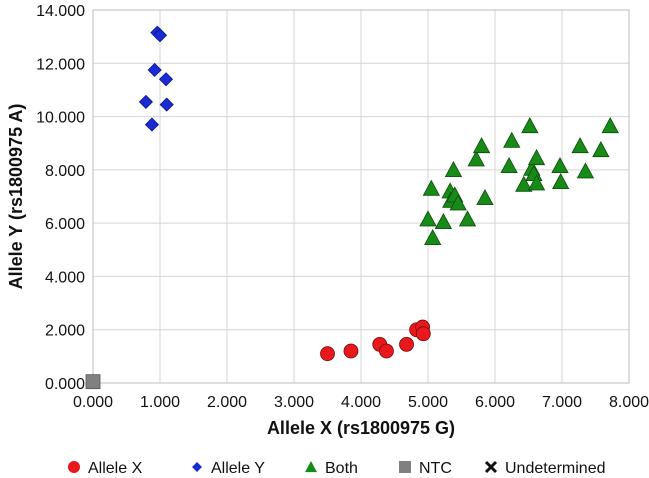 Image resolution: width=649 pixels, height=478 pixels. I want to click on legend-item-ntc: NTC, so click(425, 468).